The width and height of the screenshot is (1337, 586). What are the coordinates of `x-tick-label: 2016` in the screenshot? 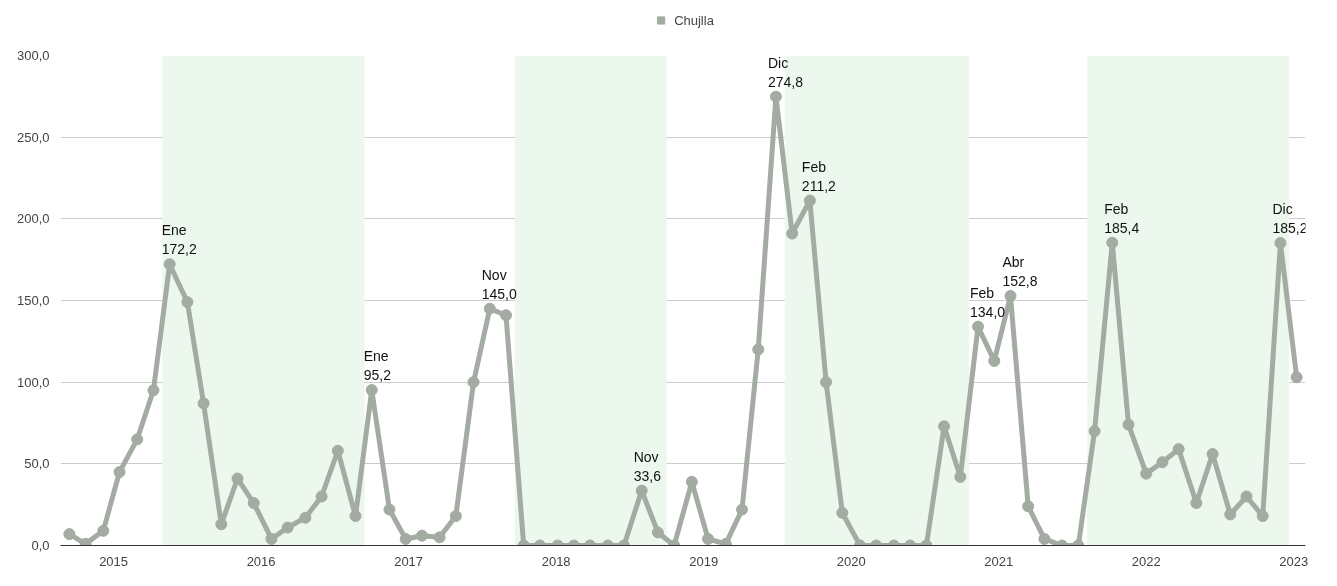 It's located at (261, 561).